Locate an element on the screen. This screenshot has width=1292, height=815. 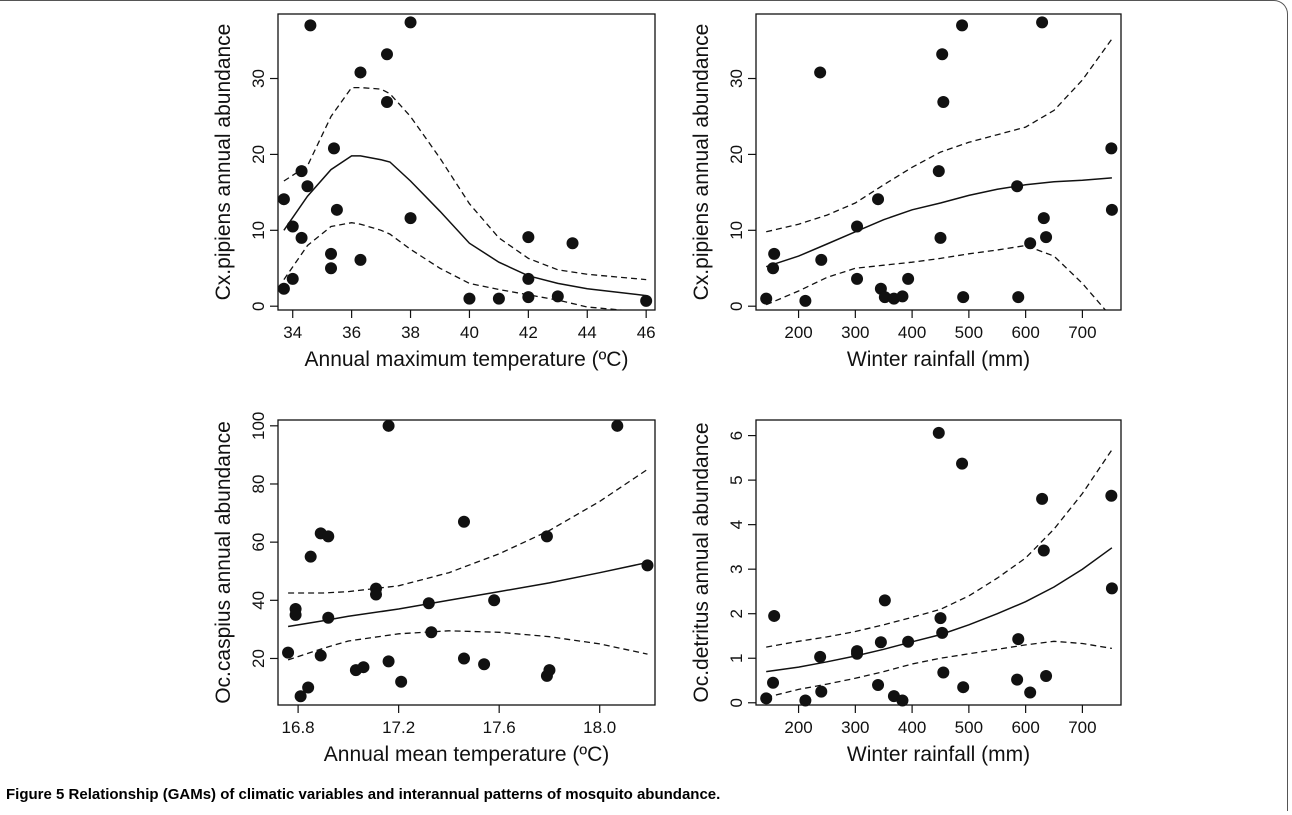
y-tick-label: 4 is located at coordinates (736, 524).